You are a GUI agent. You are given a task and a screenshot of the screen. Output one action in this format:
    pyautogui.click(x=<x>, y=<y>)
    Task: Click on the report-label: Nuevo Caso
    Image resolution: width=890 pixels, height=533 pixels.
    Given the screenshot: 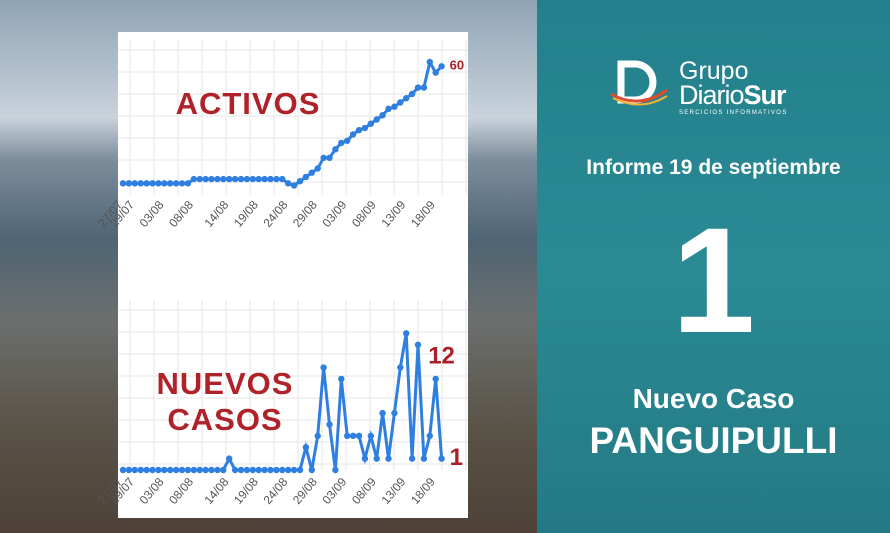 What is the action you would take?
    pyautogui.click(x=713, y=398)
    